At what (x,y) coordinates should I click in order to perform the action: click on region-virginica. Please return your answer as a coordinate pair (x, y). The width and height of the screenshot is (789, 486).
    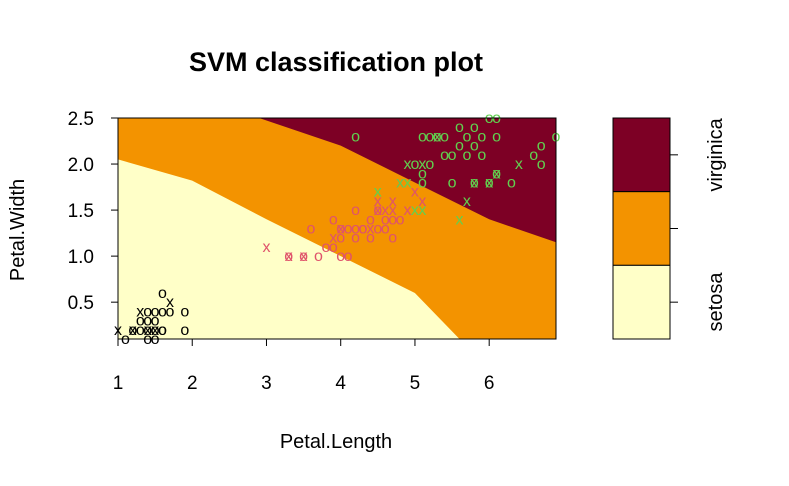
    Looking at the image, I should click on (407, 180).